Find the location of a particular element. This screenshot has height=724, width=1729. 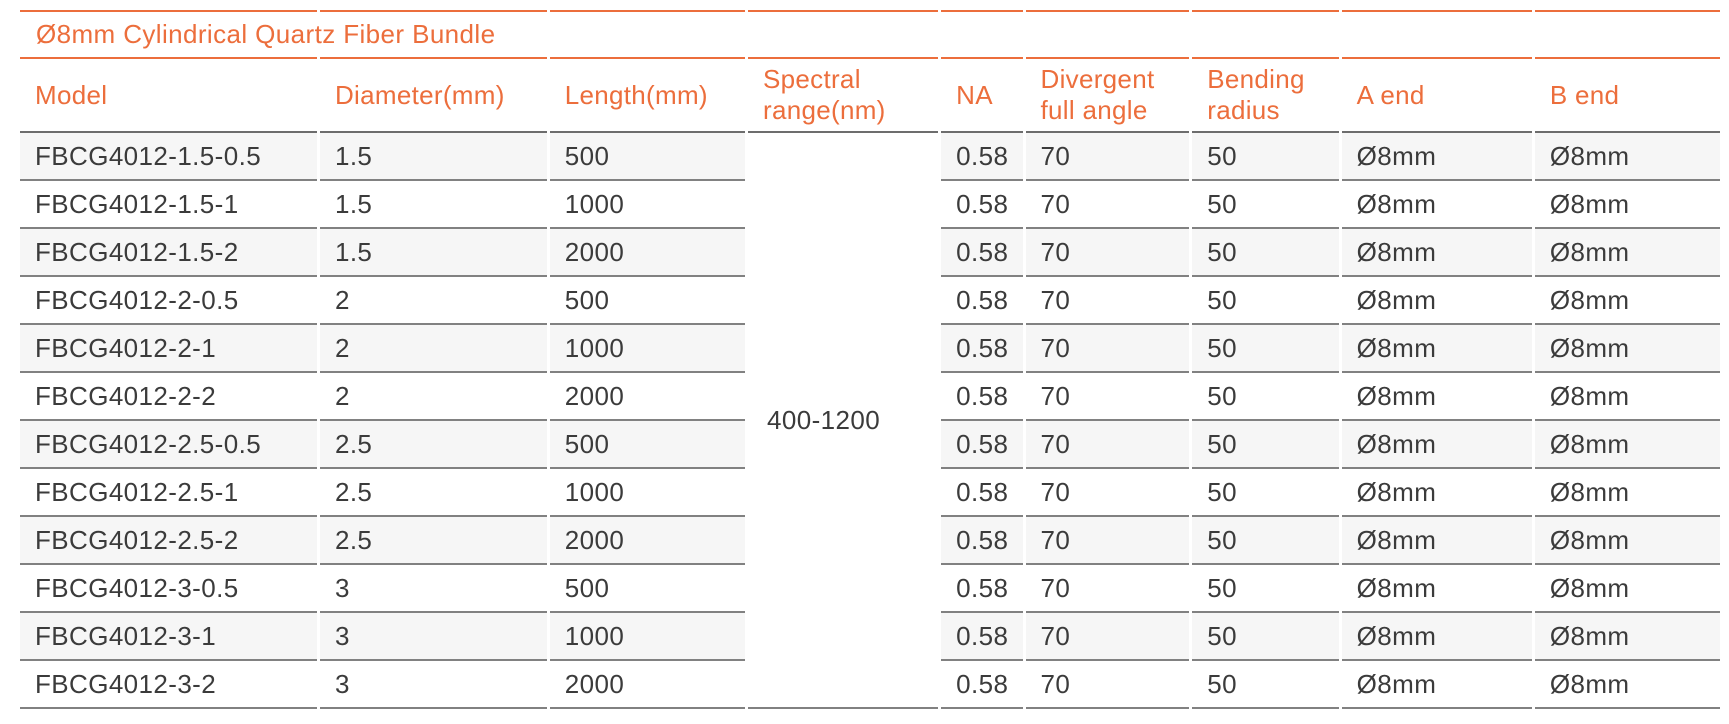

cell-model: FBCG4012-3-1 is located at coordinates (168, 637).